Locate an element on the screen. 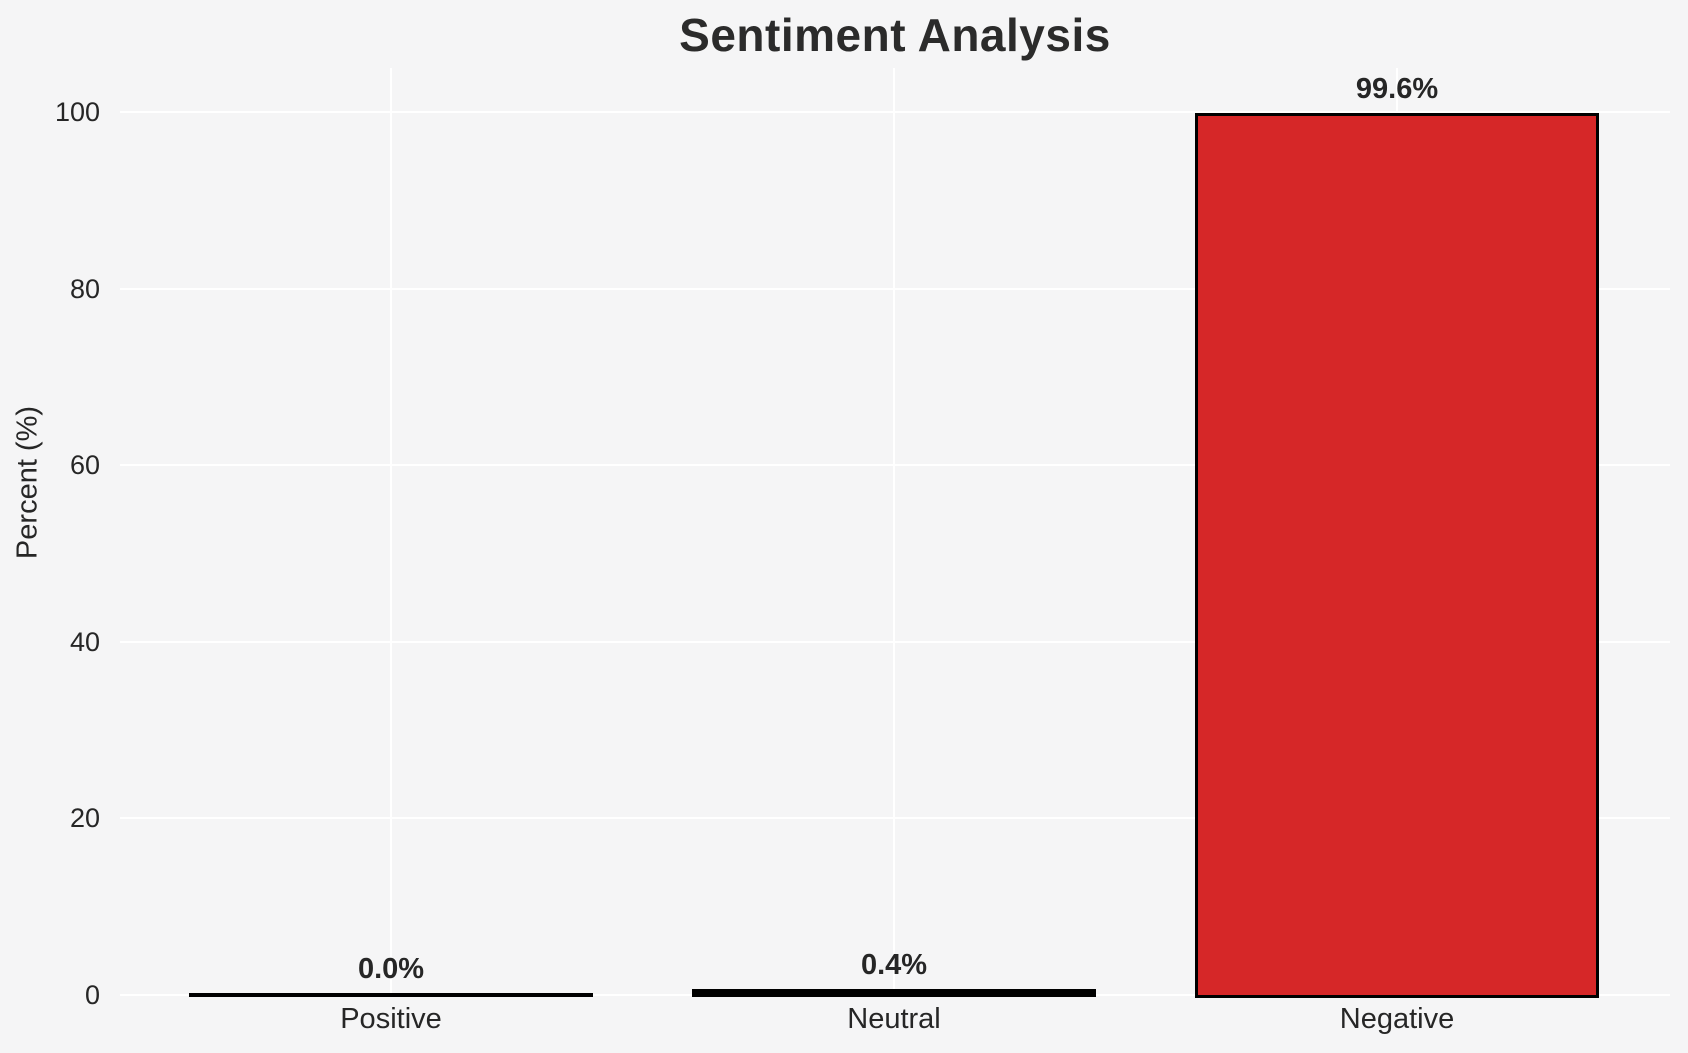 The width and height of the screenshot is (1688, 1053). y-tick-label: 100 is located at coordinates (77, 112).